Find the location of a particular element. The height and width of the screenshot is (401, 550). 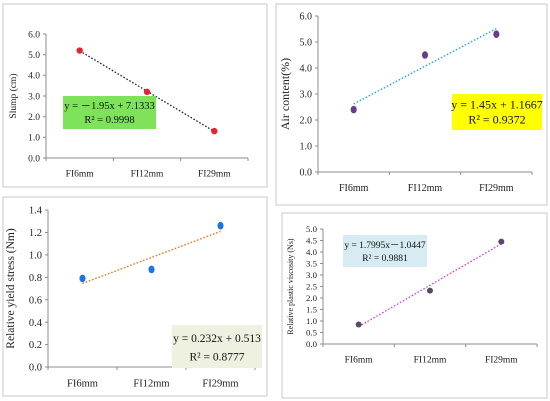

regression-equation: y = 0.232x + 0.513 is located at coordinates (217, 339).